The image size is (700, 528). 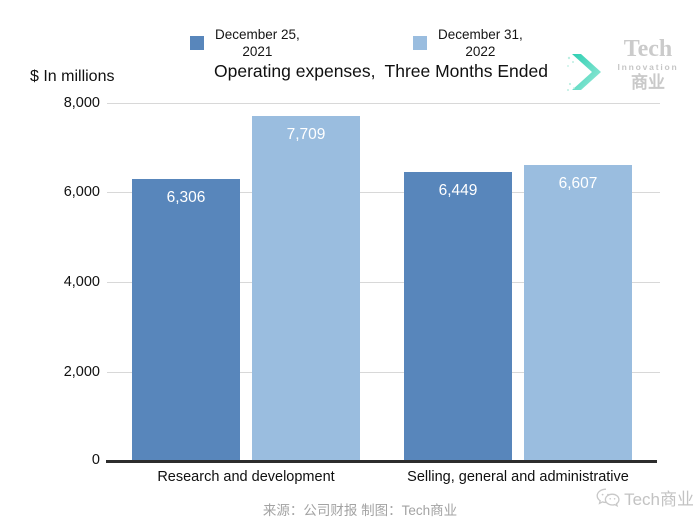 What do you see at coordinates (648, 82) in the screenshot?
I see `brand-chinese-name: 商业` at bounding box center [648, 82].